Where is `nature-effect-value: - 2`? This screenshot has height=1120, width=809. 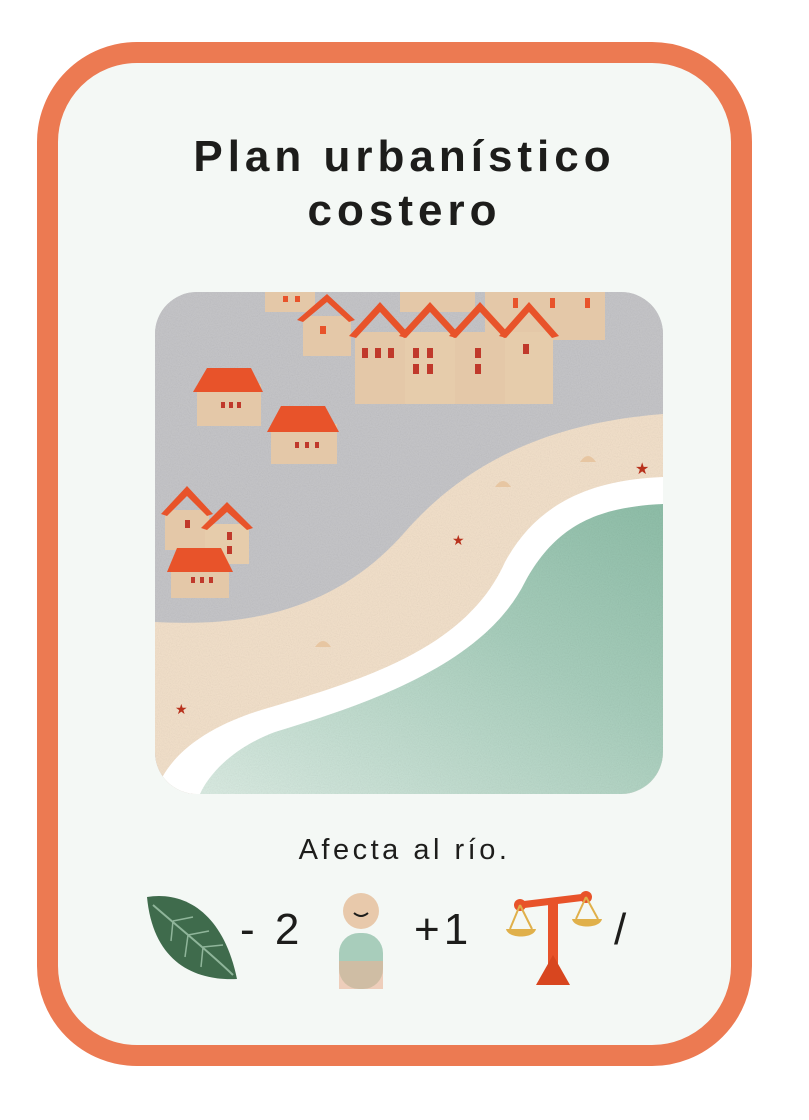 nature-effect-value: - 2 is located at coordinates (272, 929).